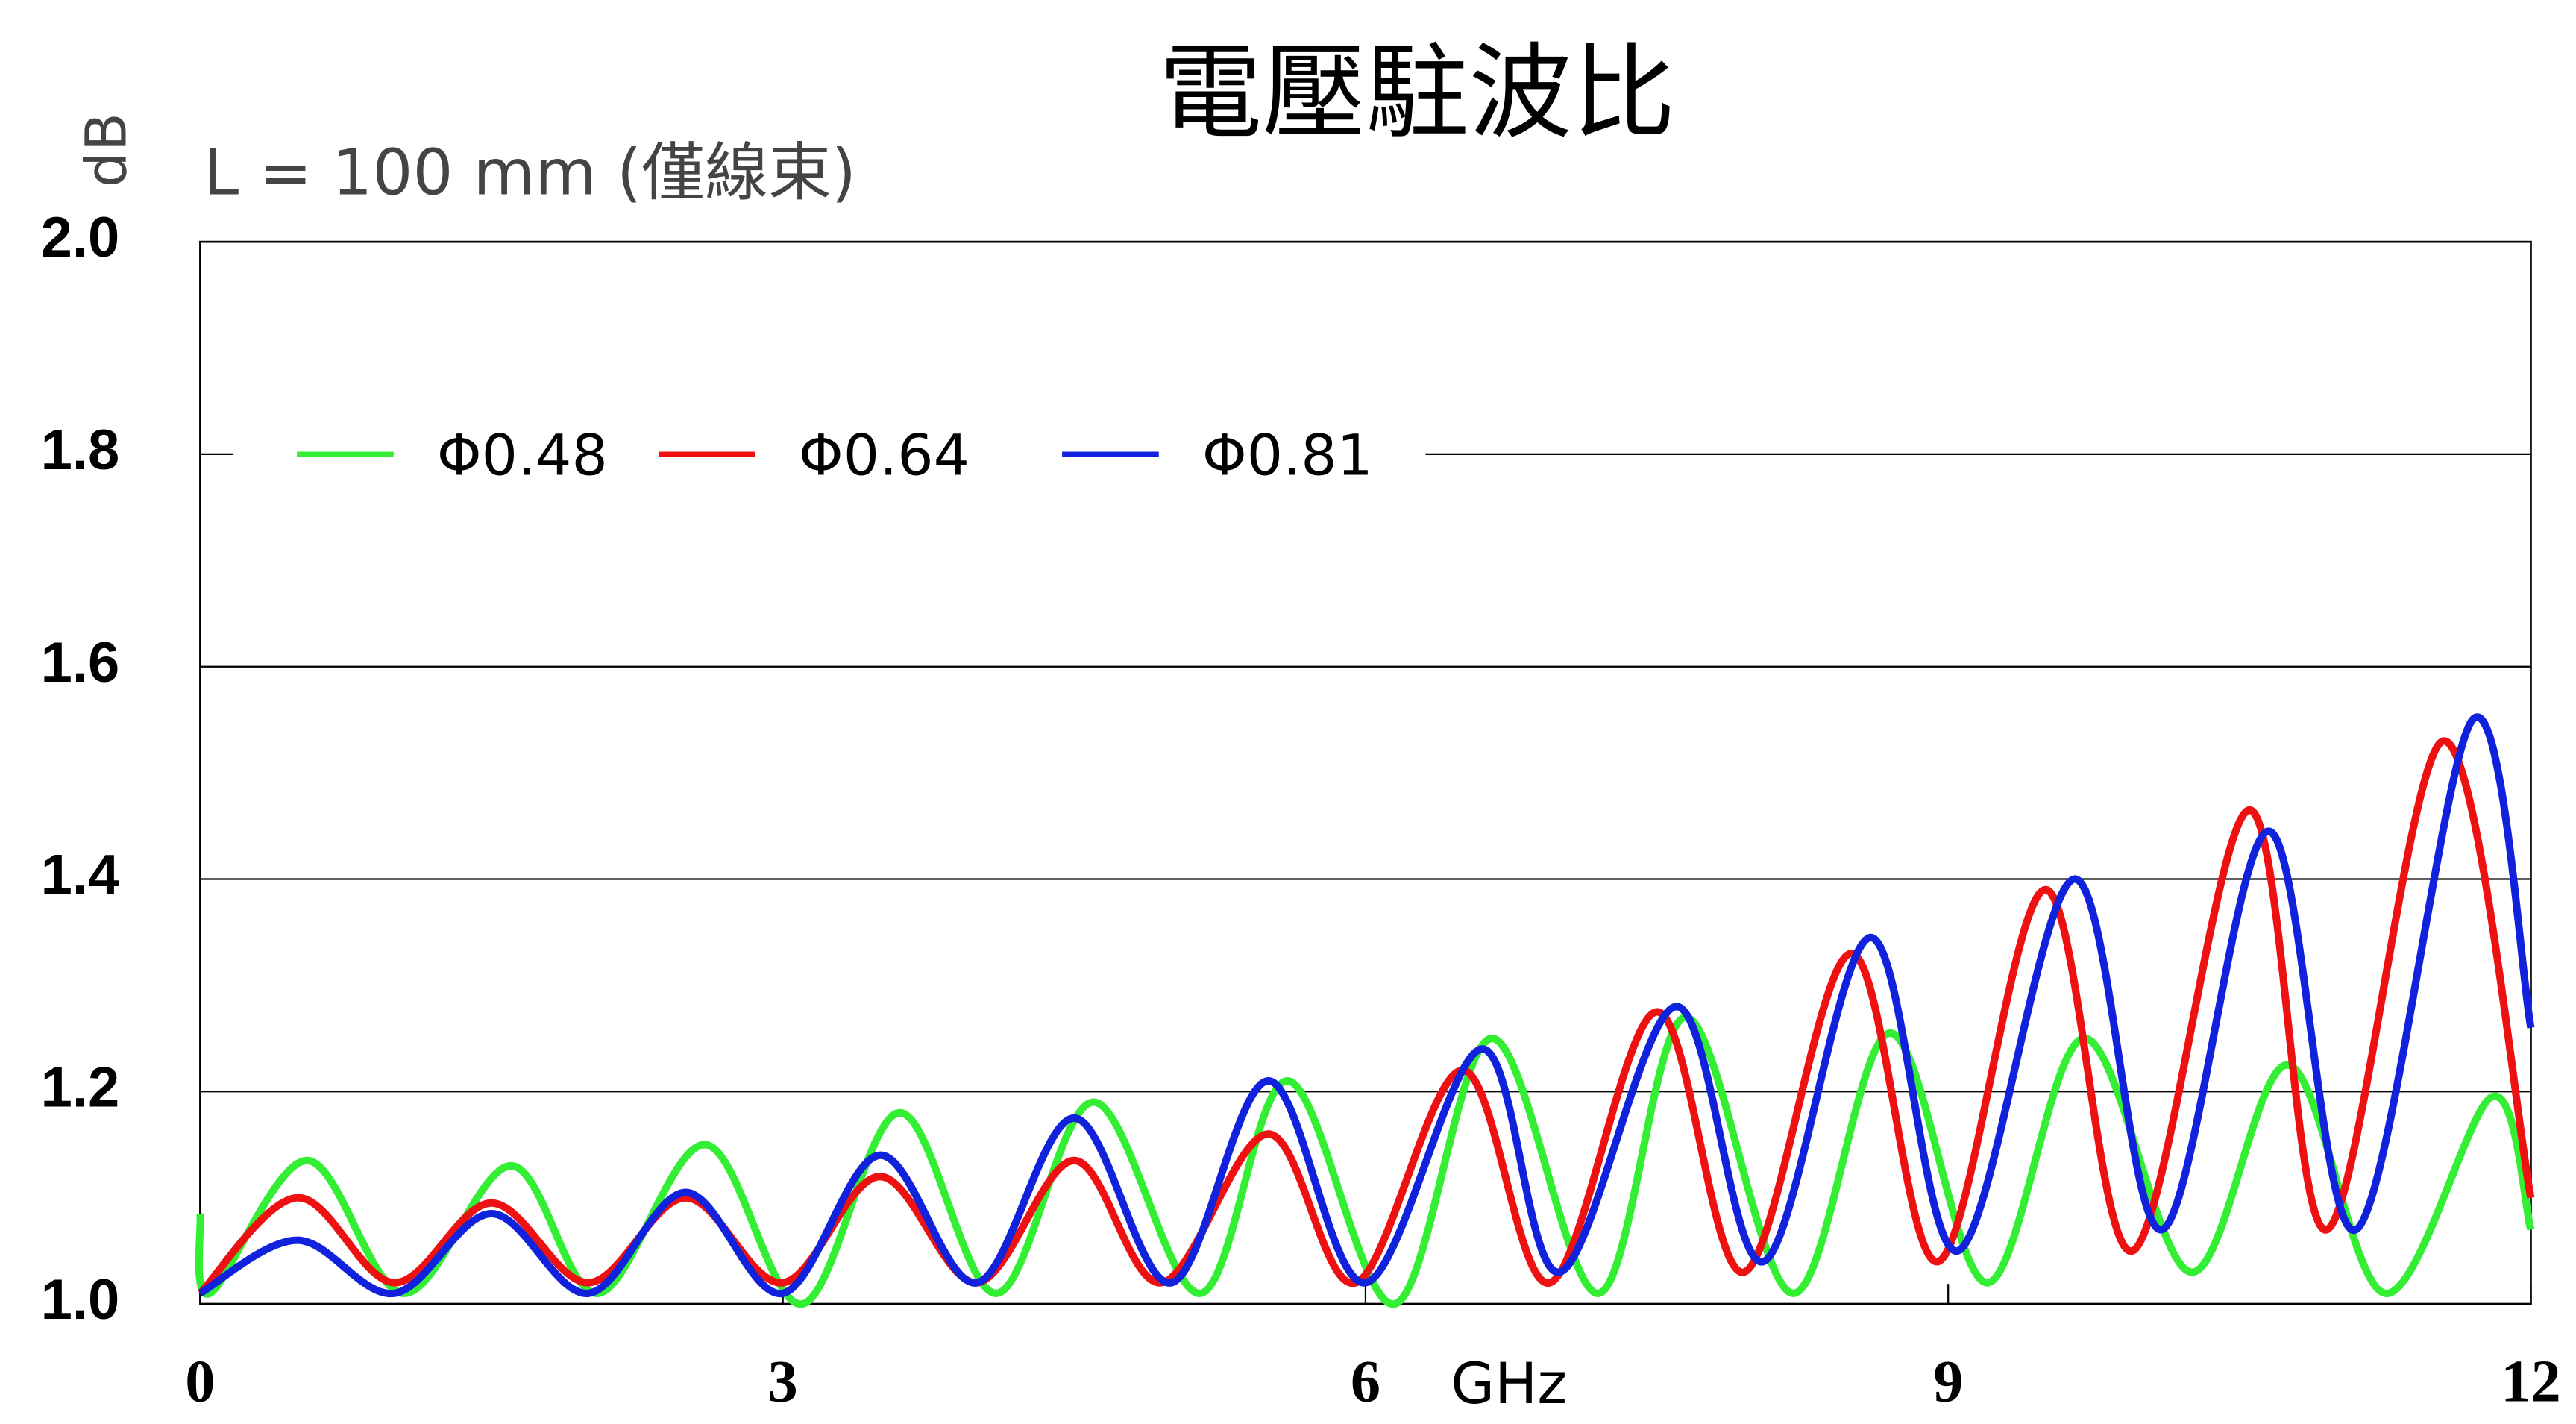  Describe the element at coordinates (81, 875) in the screenshot. I see `y-tick-label: 1.4` at that location.